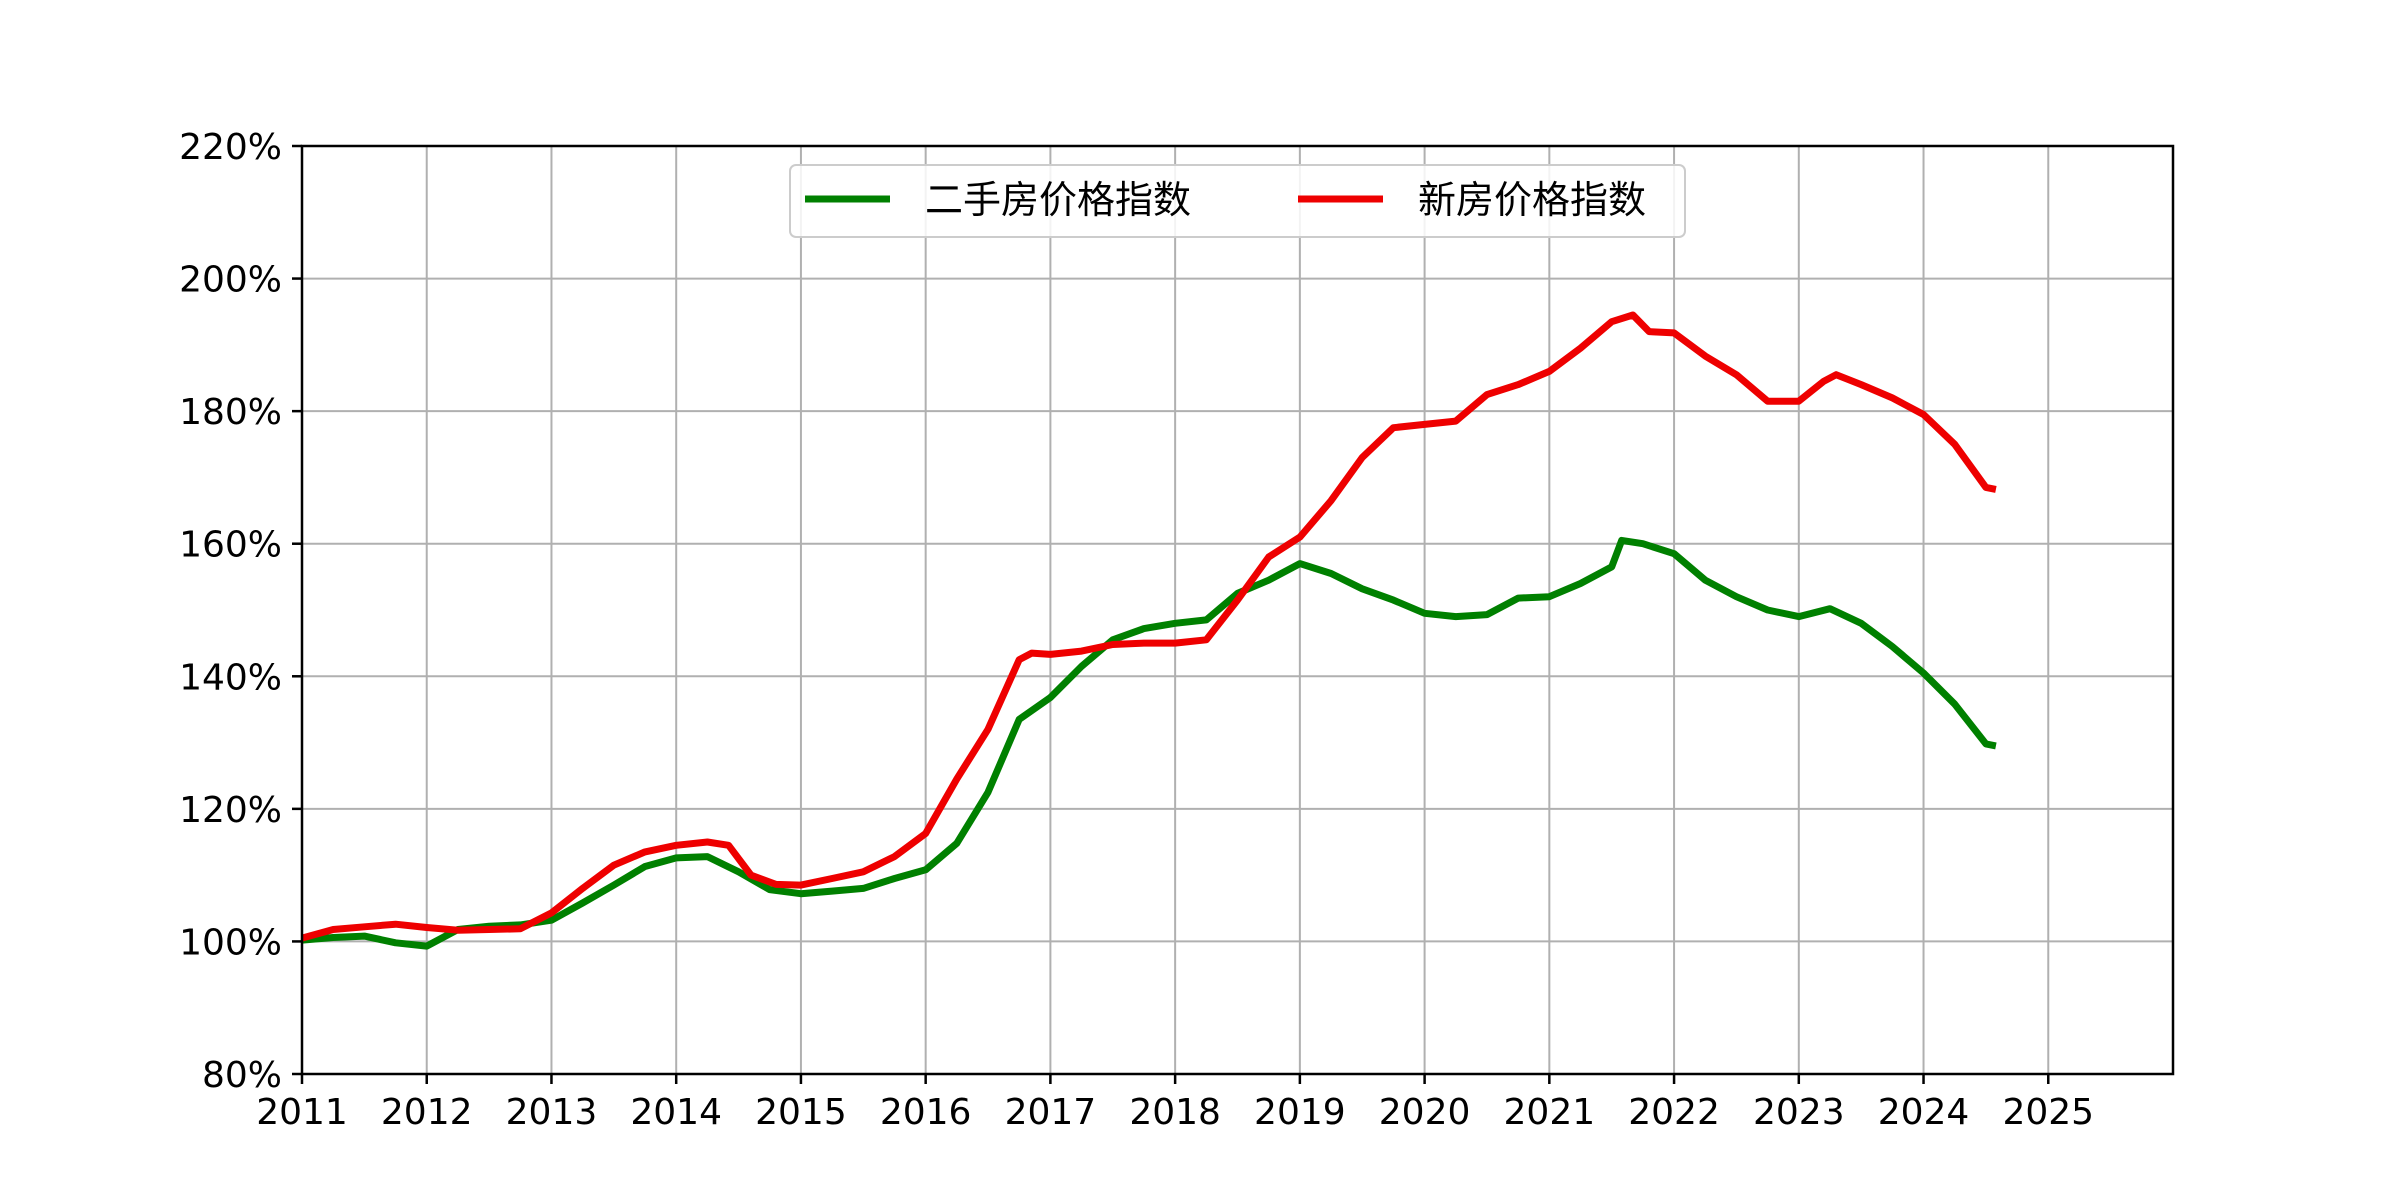 The width and height of the screenshot is (2400, 1200). What do you see at coordinates (2048, 1112) in the screenshot?
I see `x-tick-label: 2025` at bounding box center [2048, 1112].